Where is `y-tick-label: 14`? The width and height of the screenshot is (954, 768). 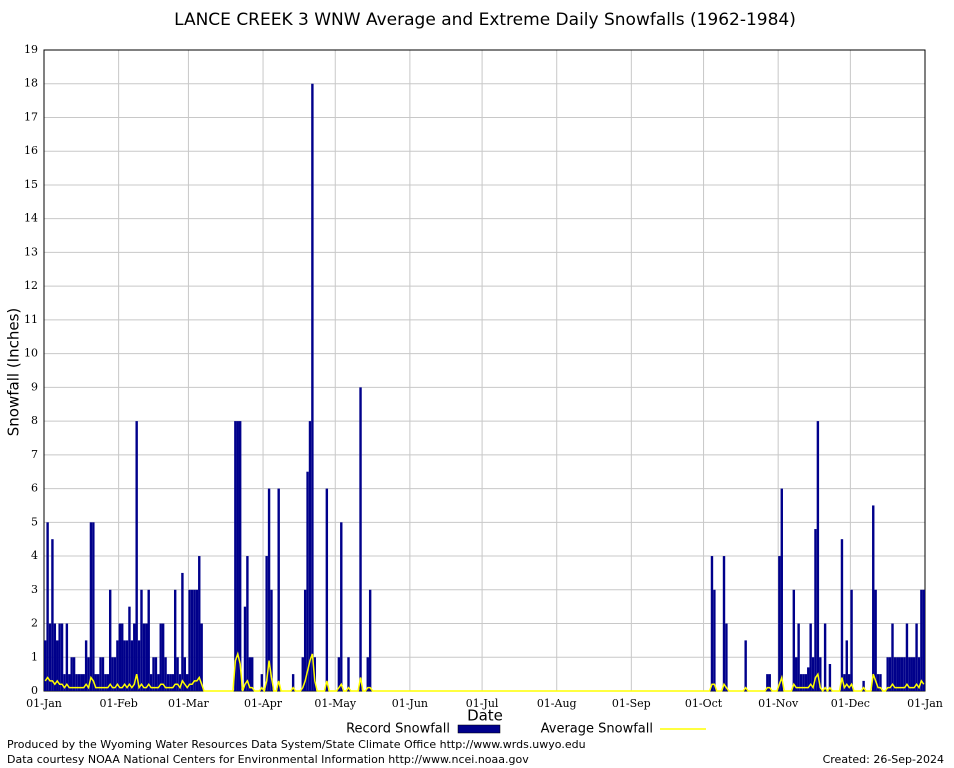
y-tick-label: 14 is located at coordinates (31, 218).